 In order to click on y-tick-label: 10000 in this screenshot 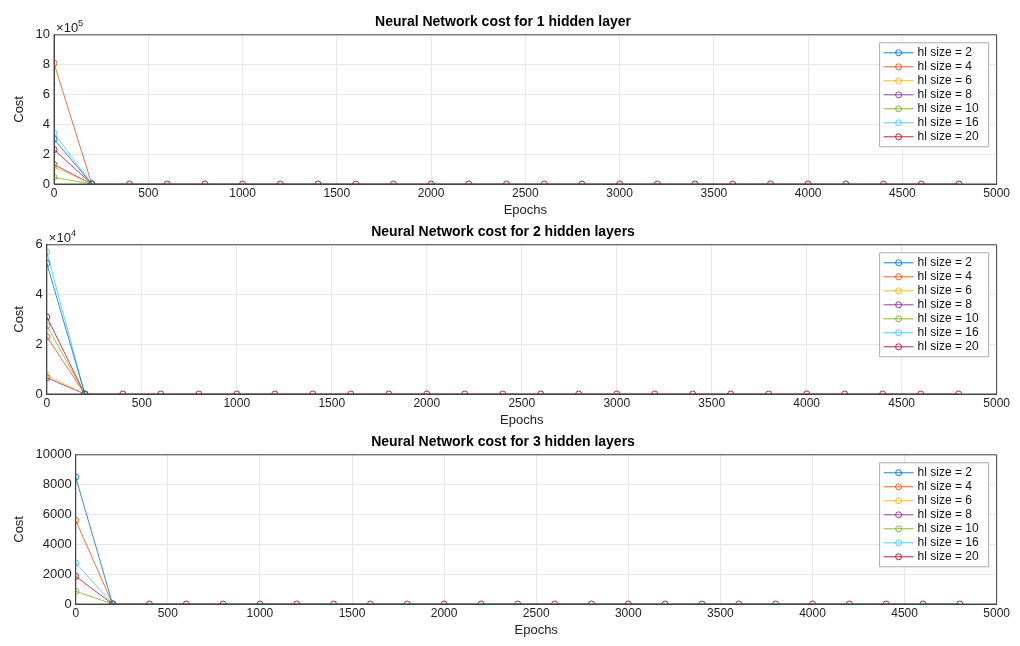, I will do `click(53, 454)`.